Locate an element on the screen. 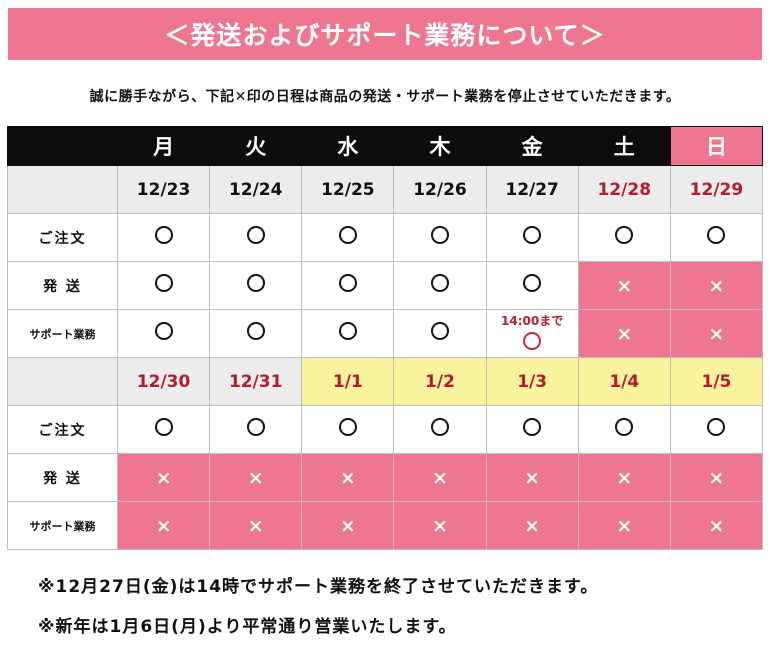  row-label-order: ご注文 is located at coordinates (62, 237).